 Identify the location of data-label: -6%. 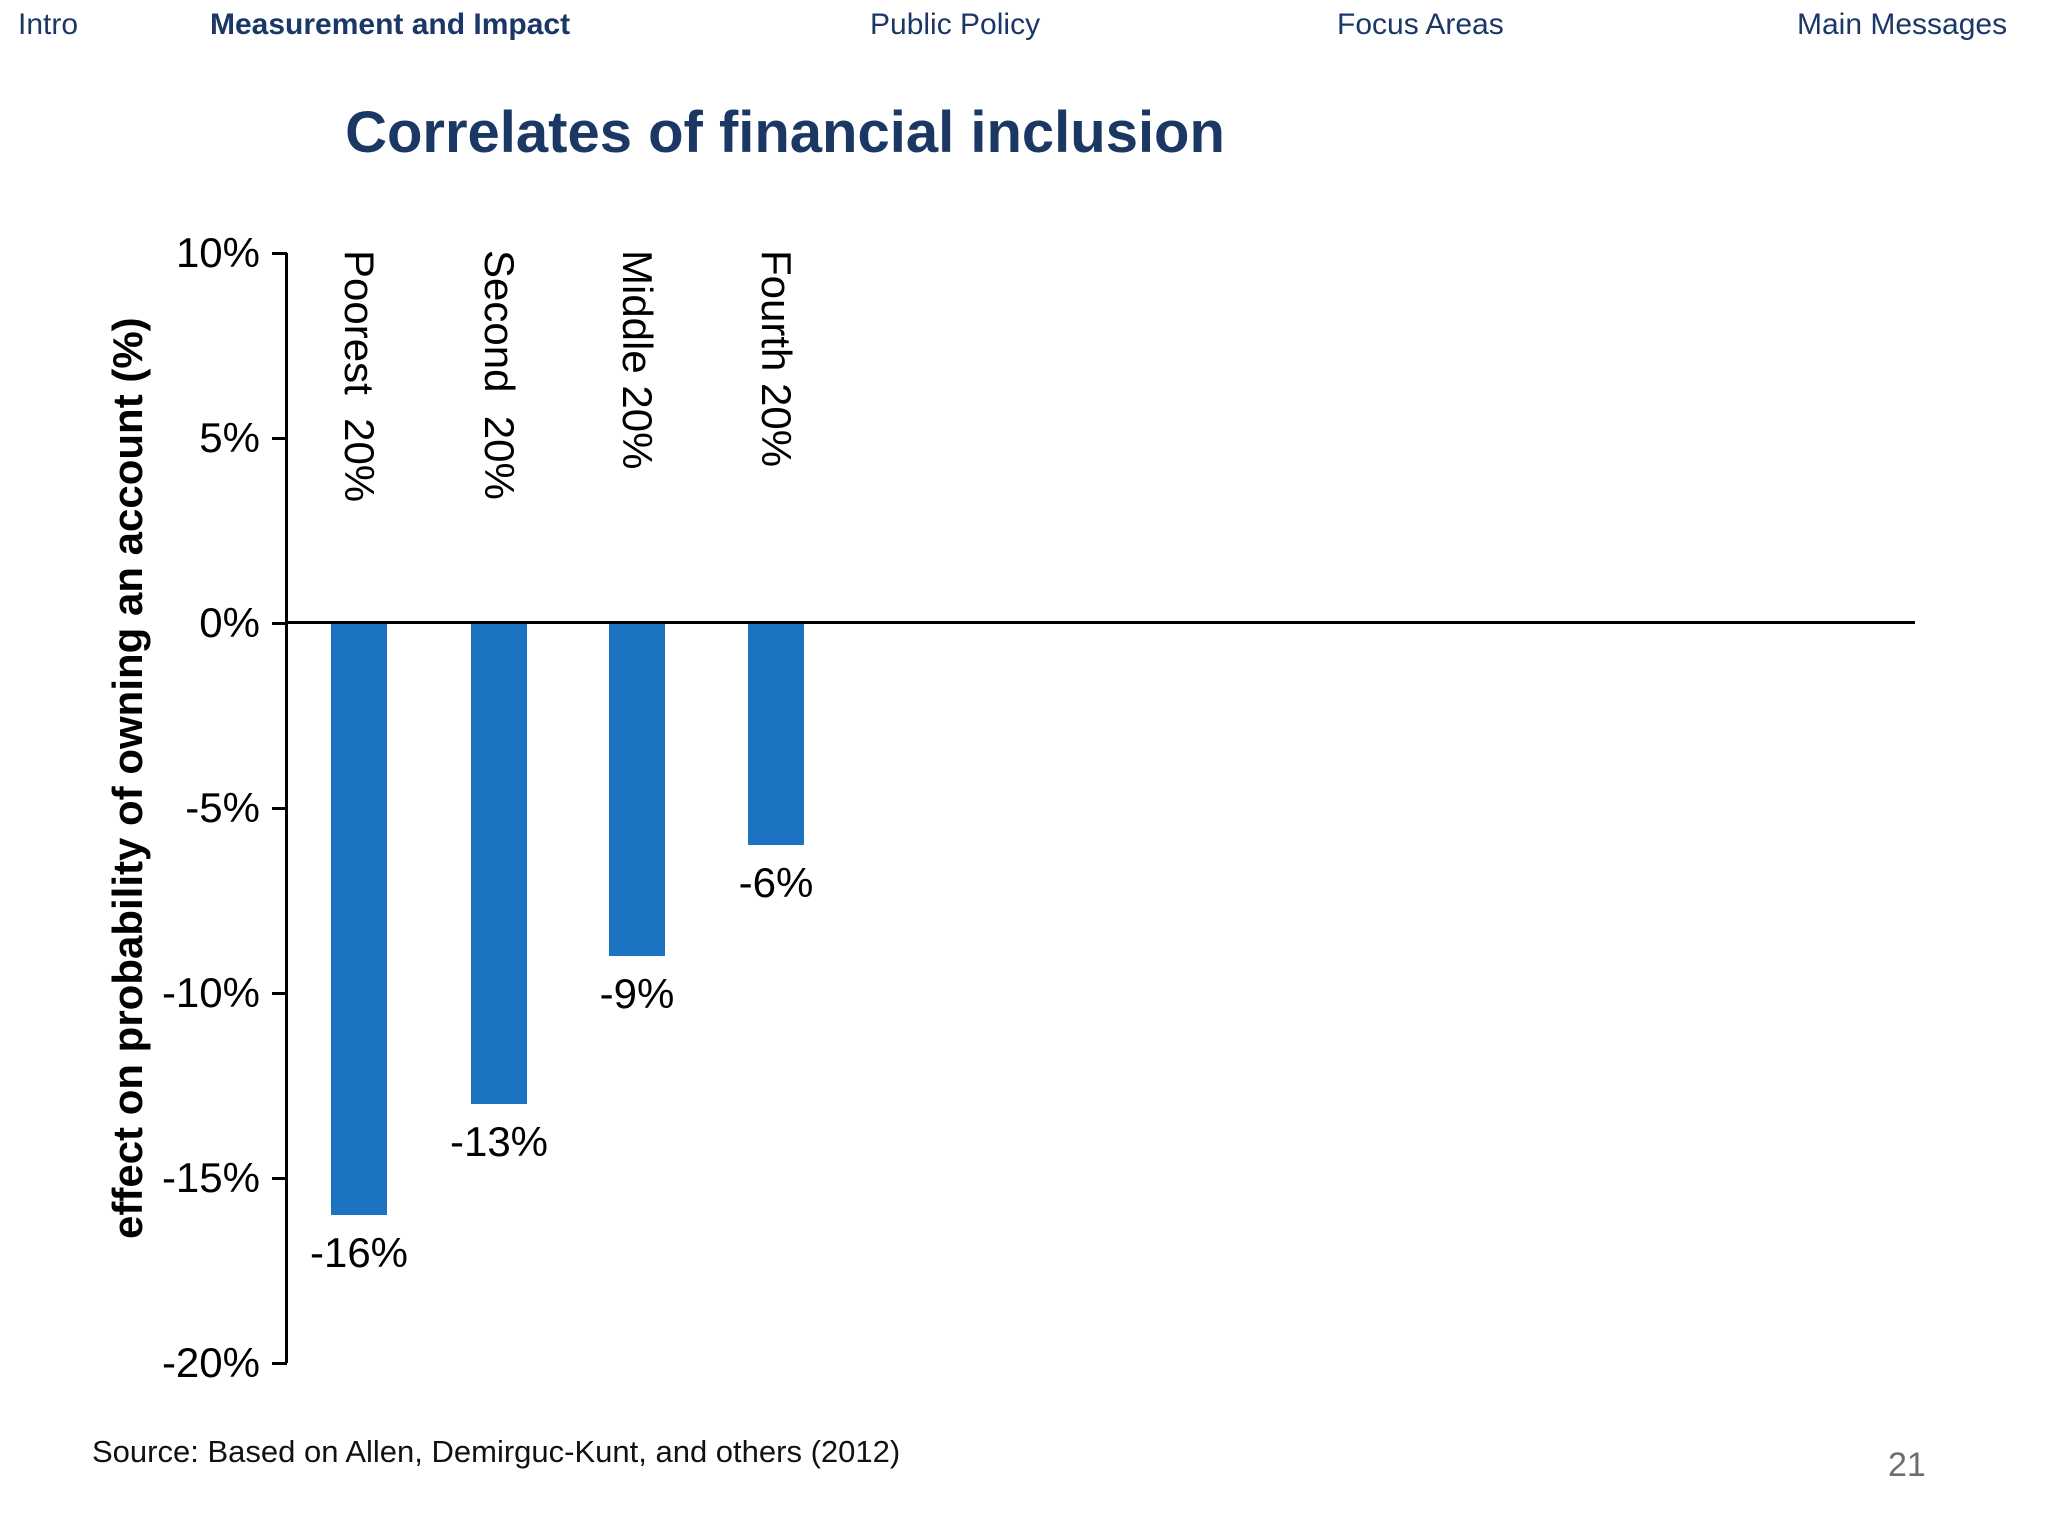
(776, 882).